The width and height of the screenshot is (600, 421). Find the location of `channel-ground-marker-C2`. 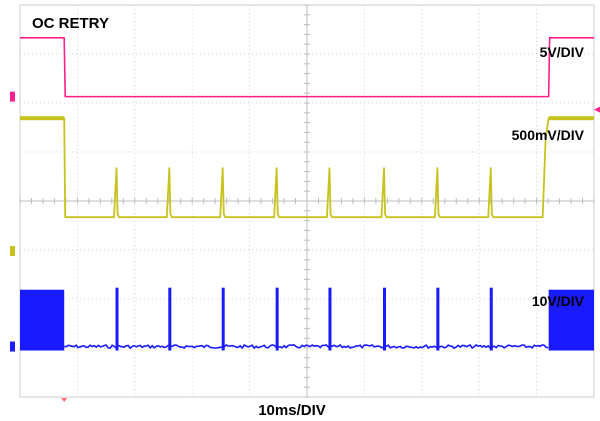

channel-ground-marker-C2 is located at coordinates (12, 96).